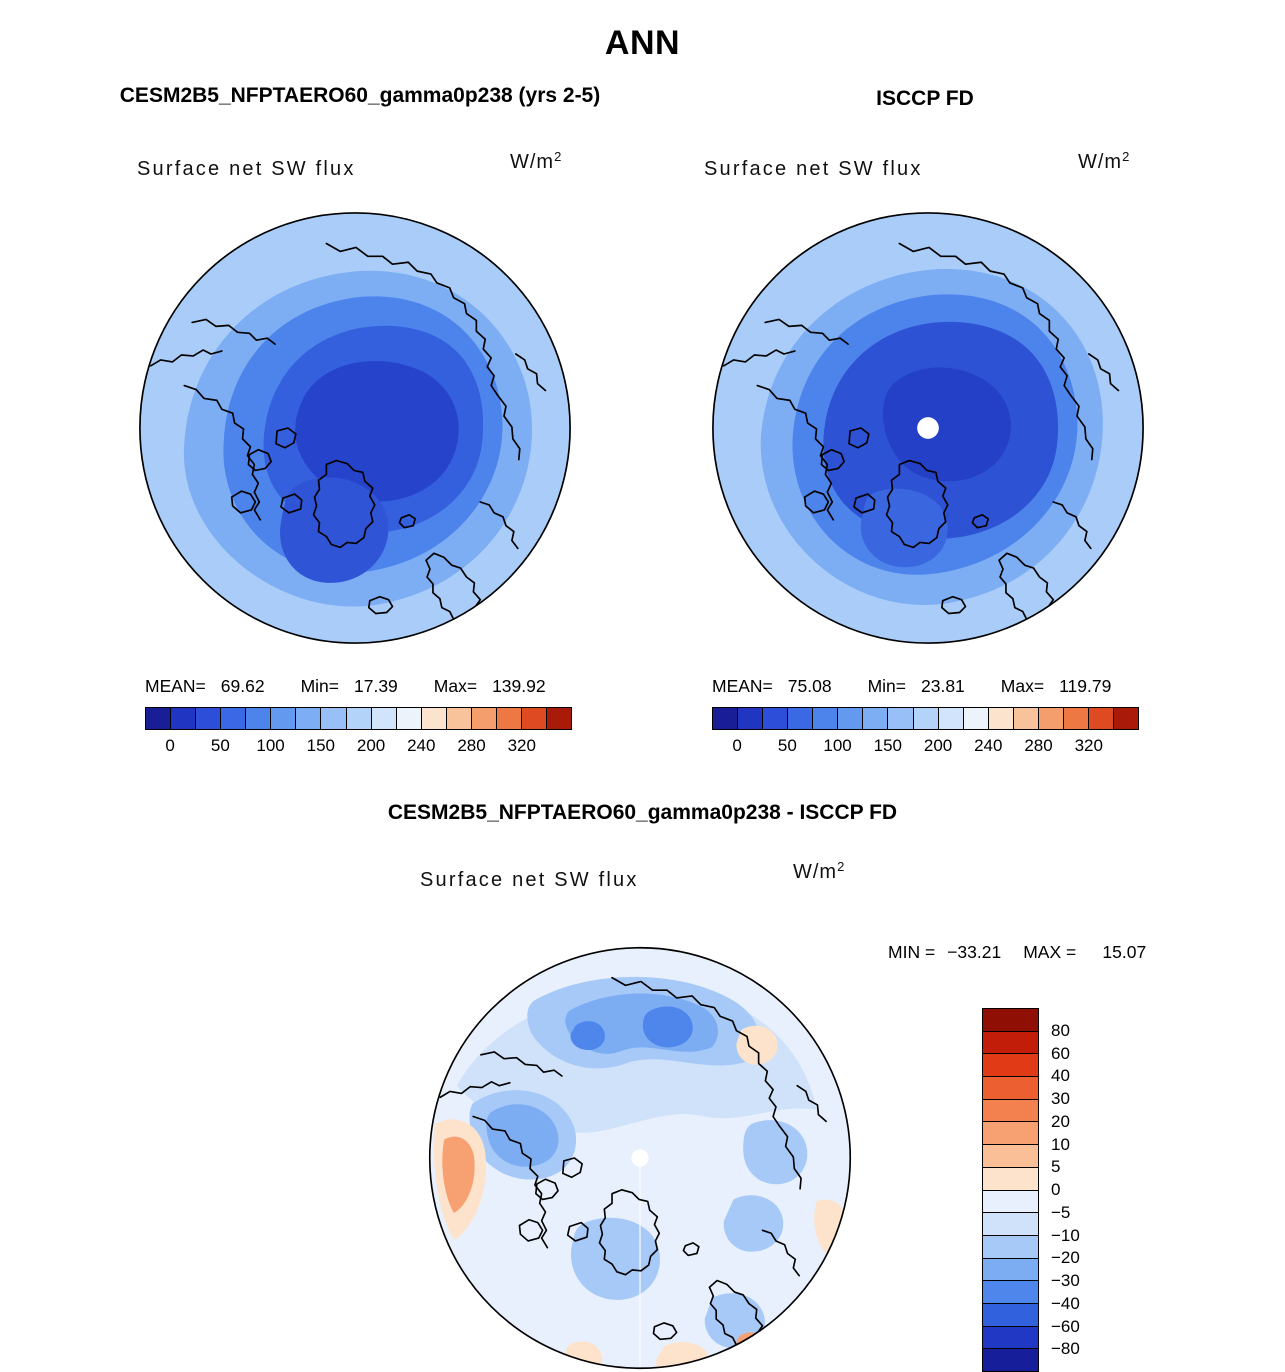 The image size is (1285, 1372). Describe the element at coordinates (1060, 1030) in the screenshot. I see `colorbar-tick-label: 80` at that location.